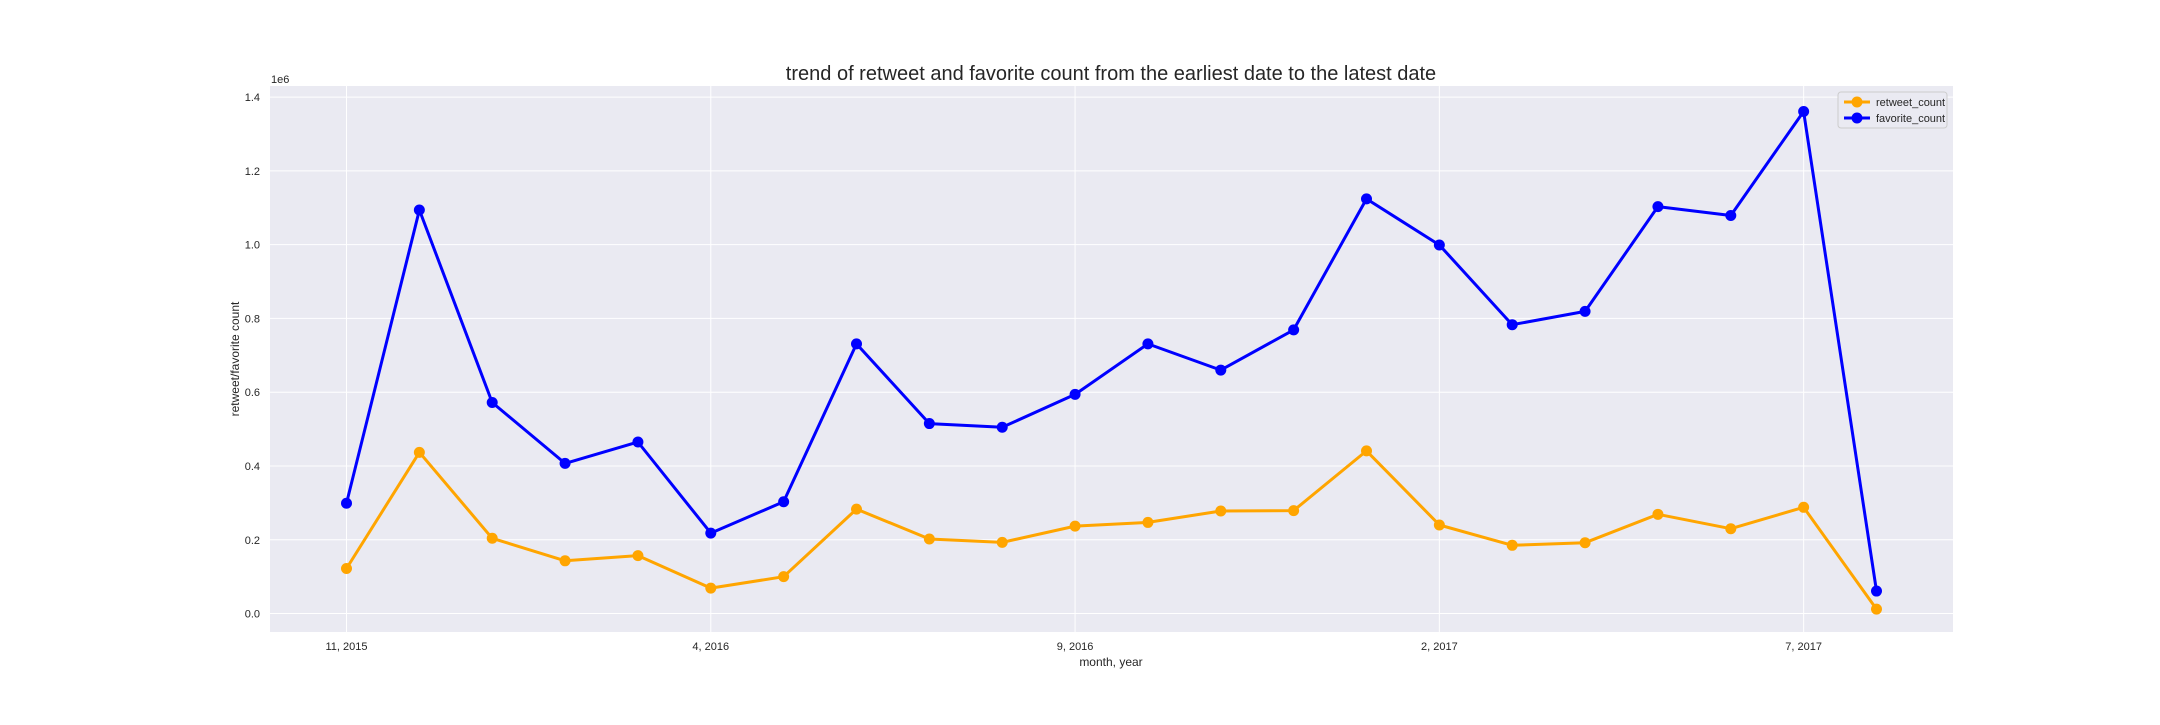 This screenshot has width=2160, height=725. I want to click on y-axis-label: retweet/favorite count, so click(235, 358).